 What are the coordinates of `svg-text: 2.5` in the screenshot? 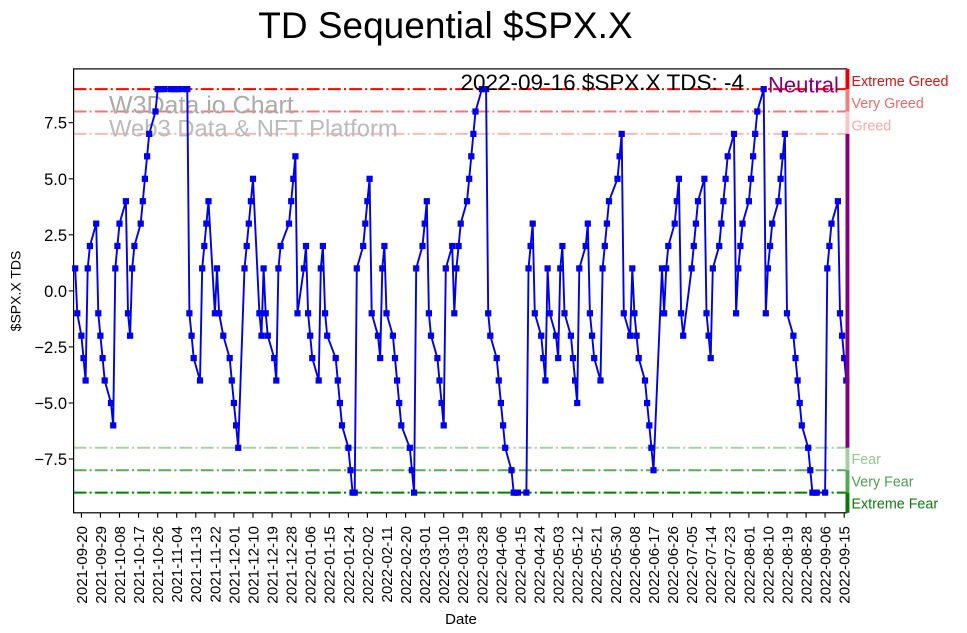 It's located at (55, 236).